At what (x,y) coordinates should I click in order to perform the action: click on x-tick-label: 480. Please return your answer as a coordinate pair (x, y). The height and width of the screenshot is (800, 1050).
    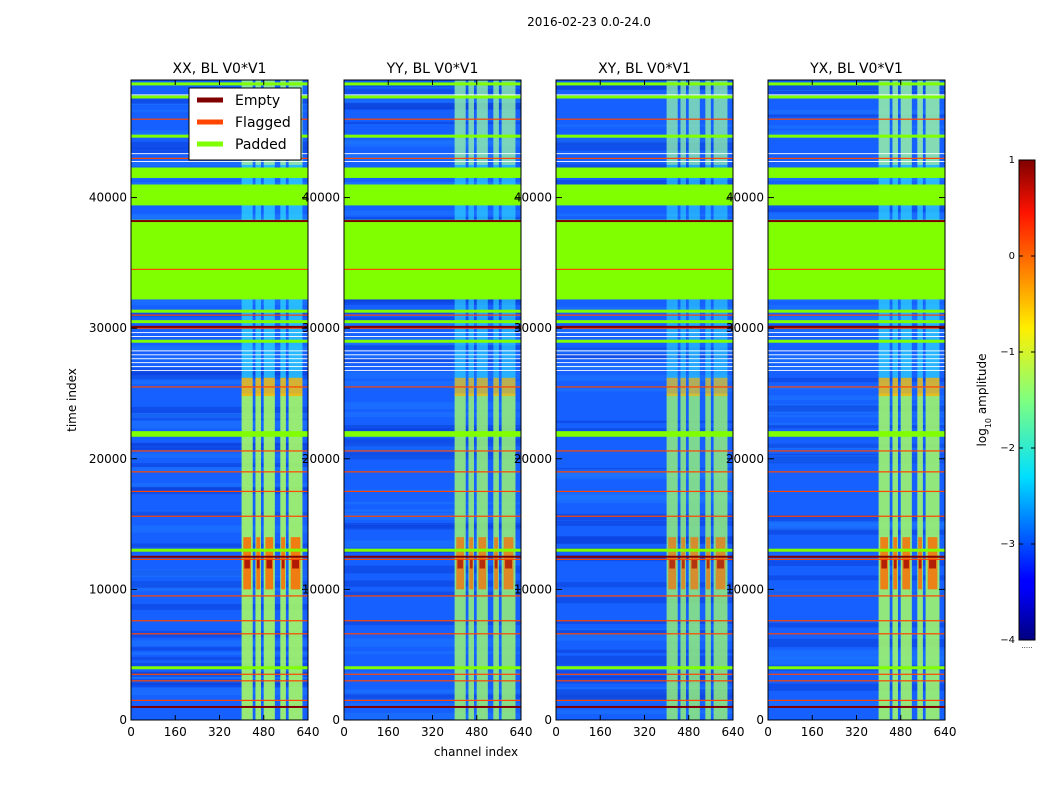
    Looking at the image, I should click on (688, 732).